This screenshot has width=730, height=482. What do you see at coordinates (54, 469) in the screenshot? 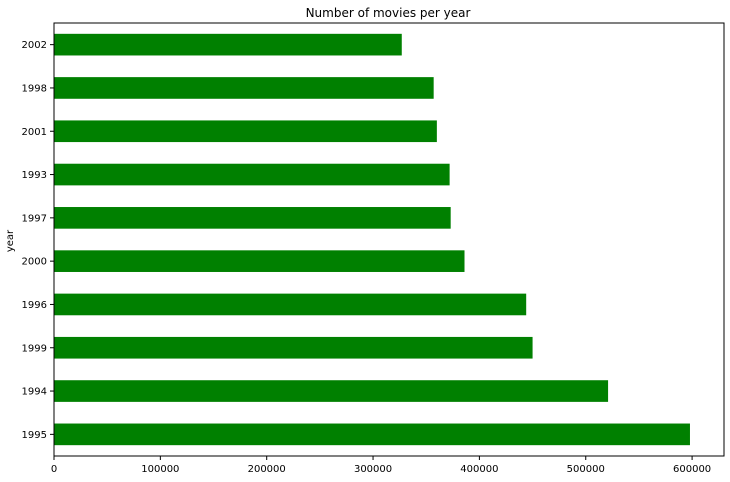
I see `x-tick-label: 0` at bounding box center [54, 469].